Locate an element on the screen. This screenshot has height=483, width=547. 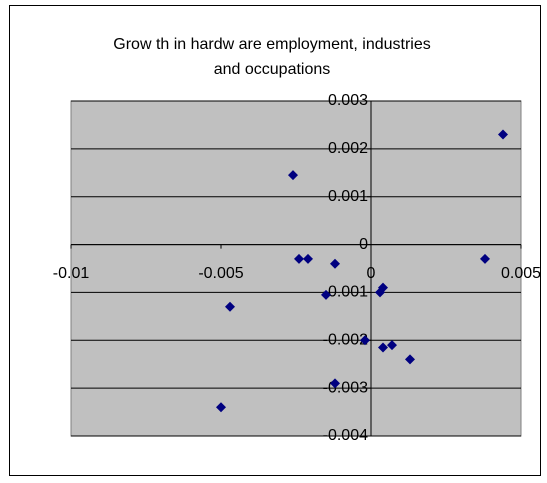
chart-title: and occupations is located at coordinates (272, 69).